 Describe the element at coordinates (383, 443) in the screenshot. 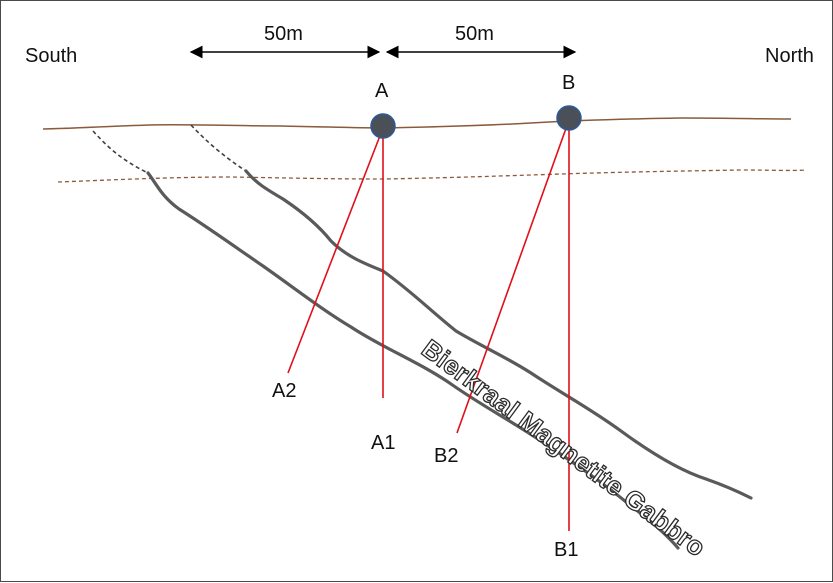

I see `hole-a1-label: A1` at that location.